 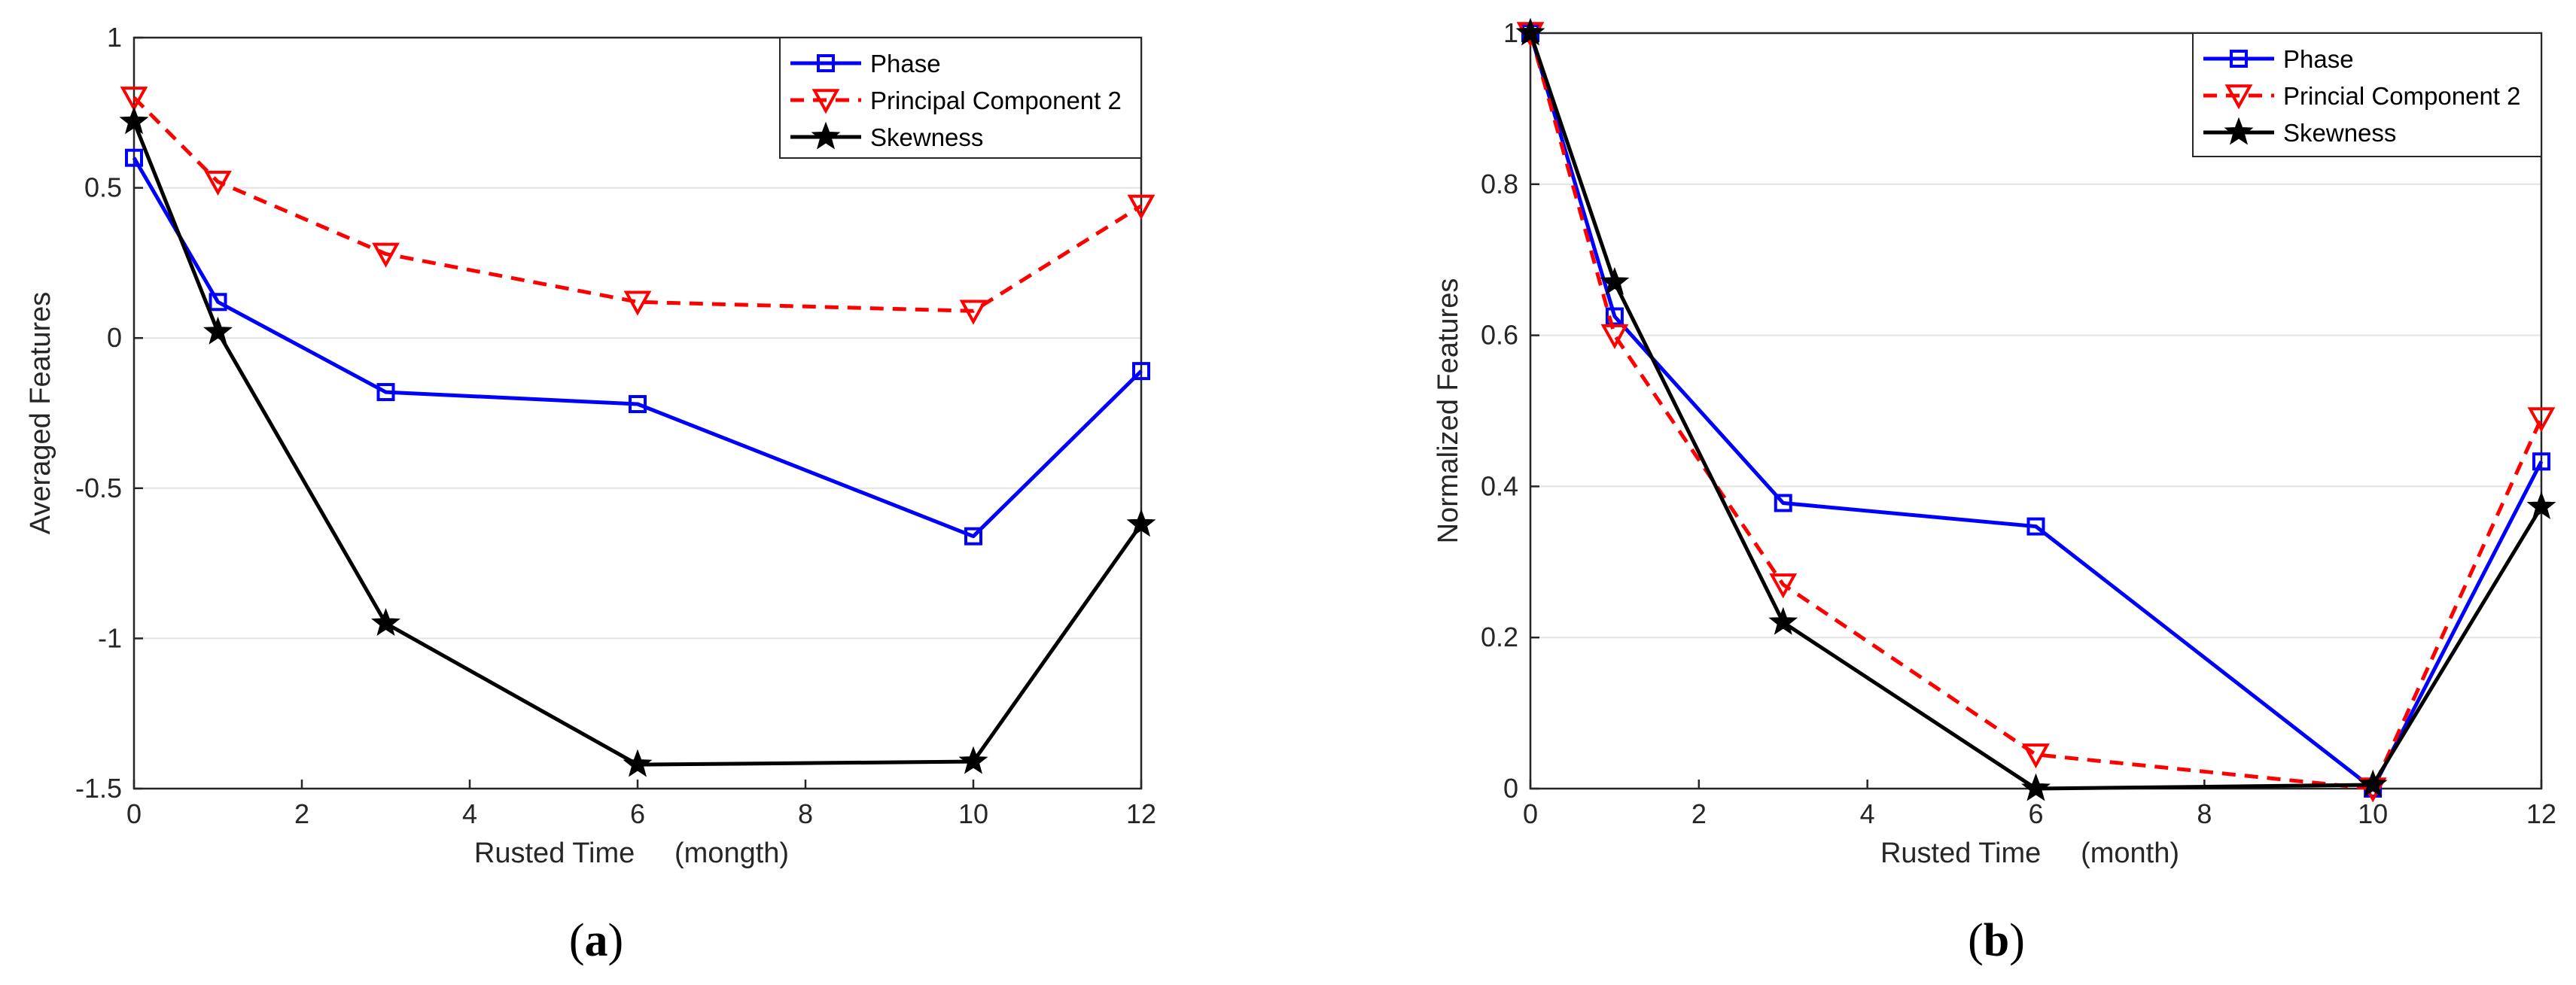 What do you see at coordinates (632, 853) in the screenshot?
I see `x-axis-label: Rusted Time (mongth)` at bounding box center [632, 853].